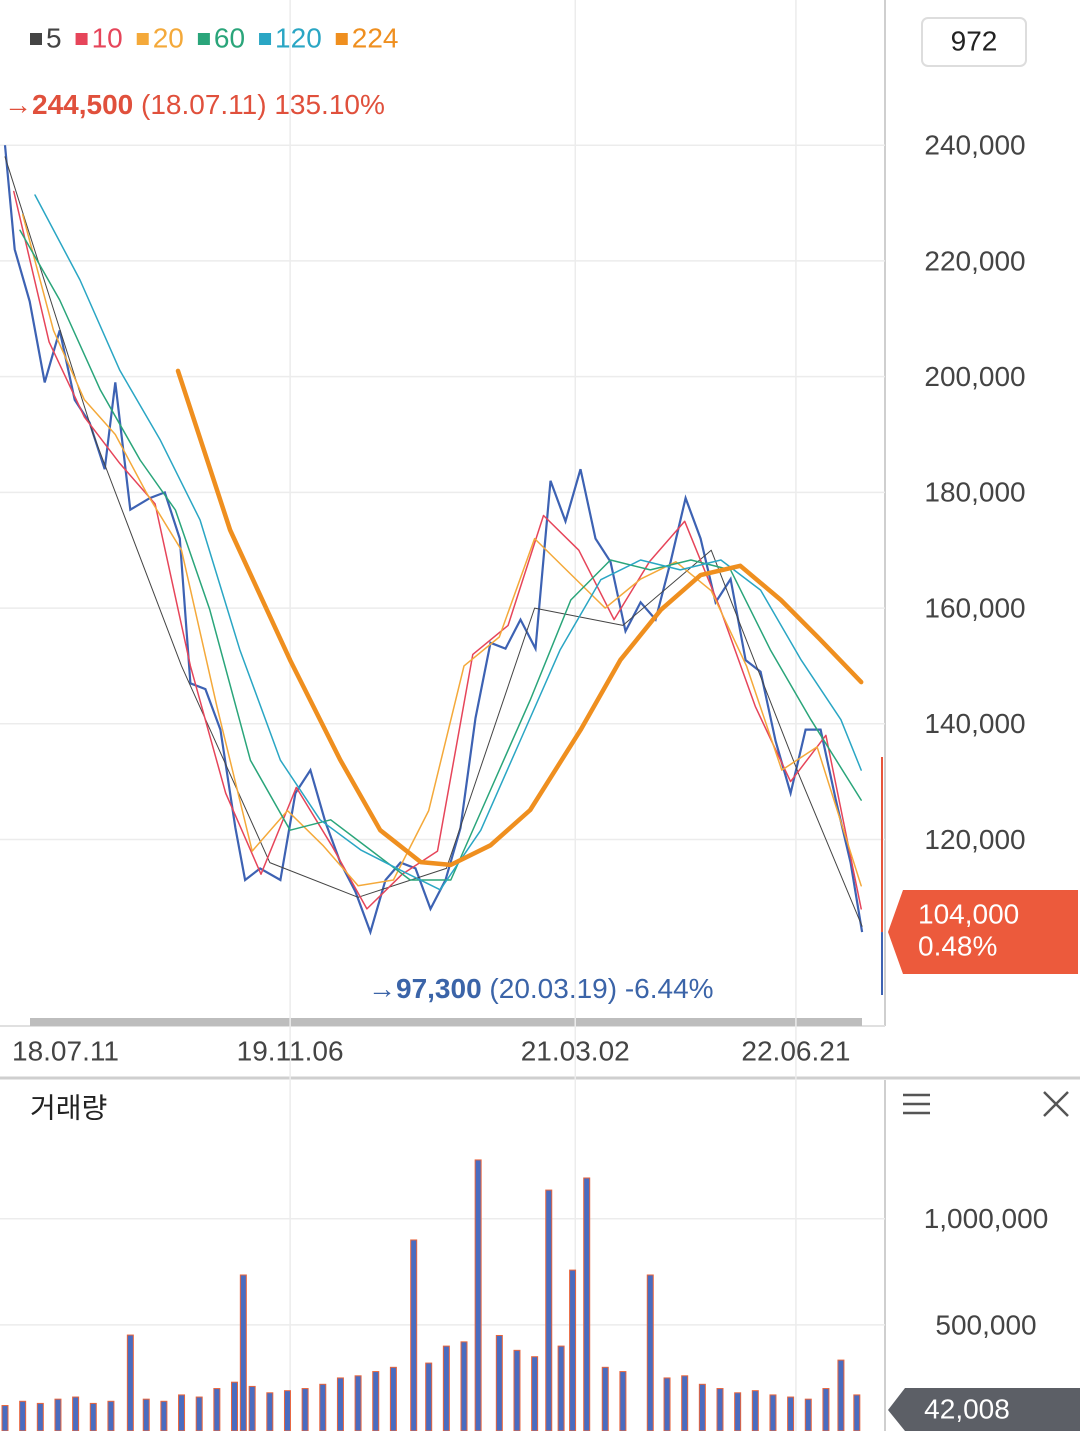  Describe the element at coordinates (82, 105) in the screenshot. I see `high-annotation-part: 244,500` at that location.